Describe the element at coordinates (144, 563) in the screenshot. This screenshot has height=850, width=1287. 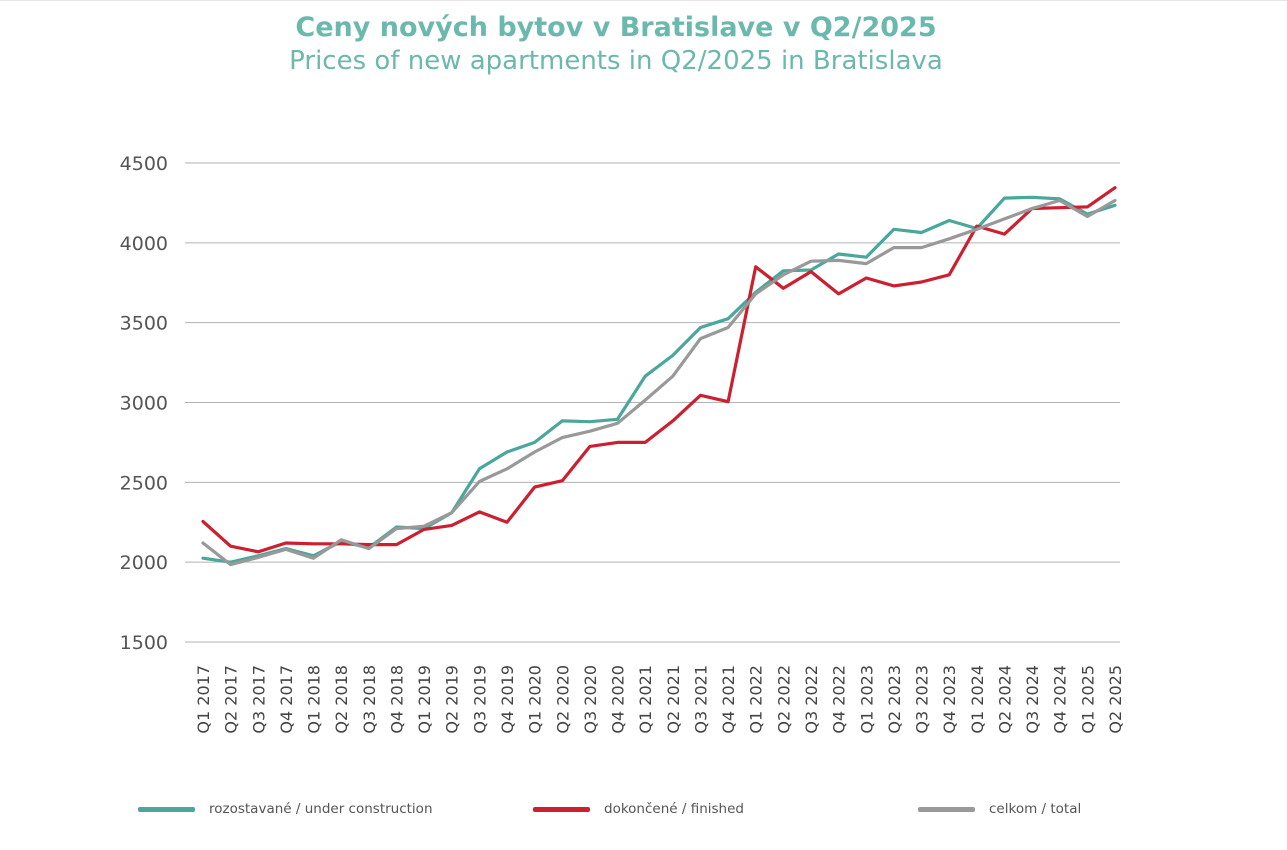
I see `y-tick-label-2000: 2000` at that location.